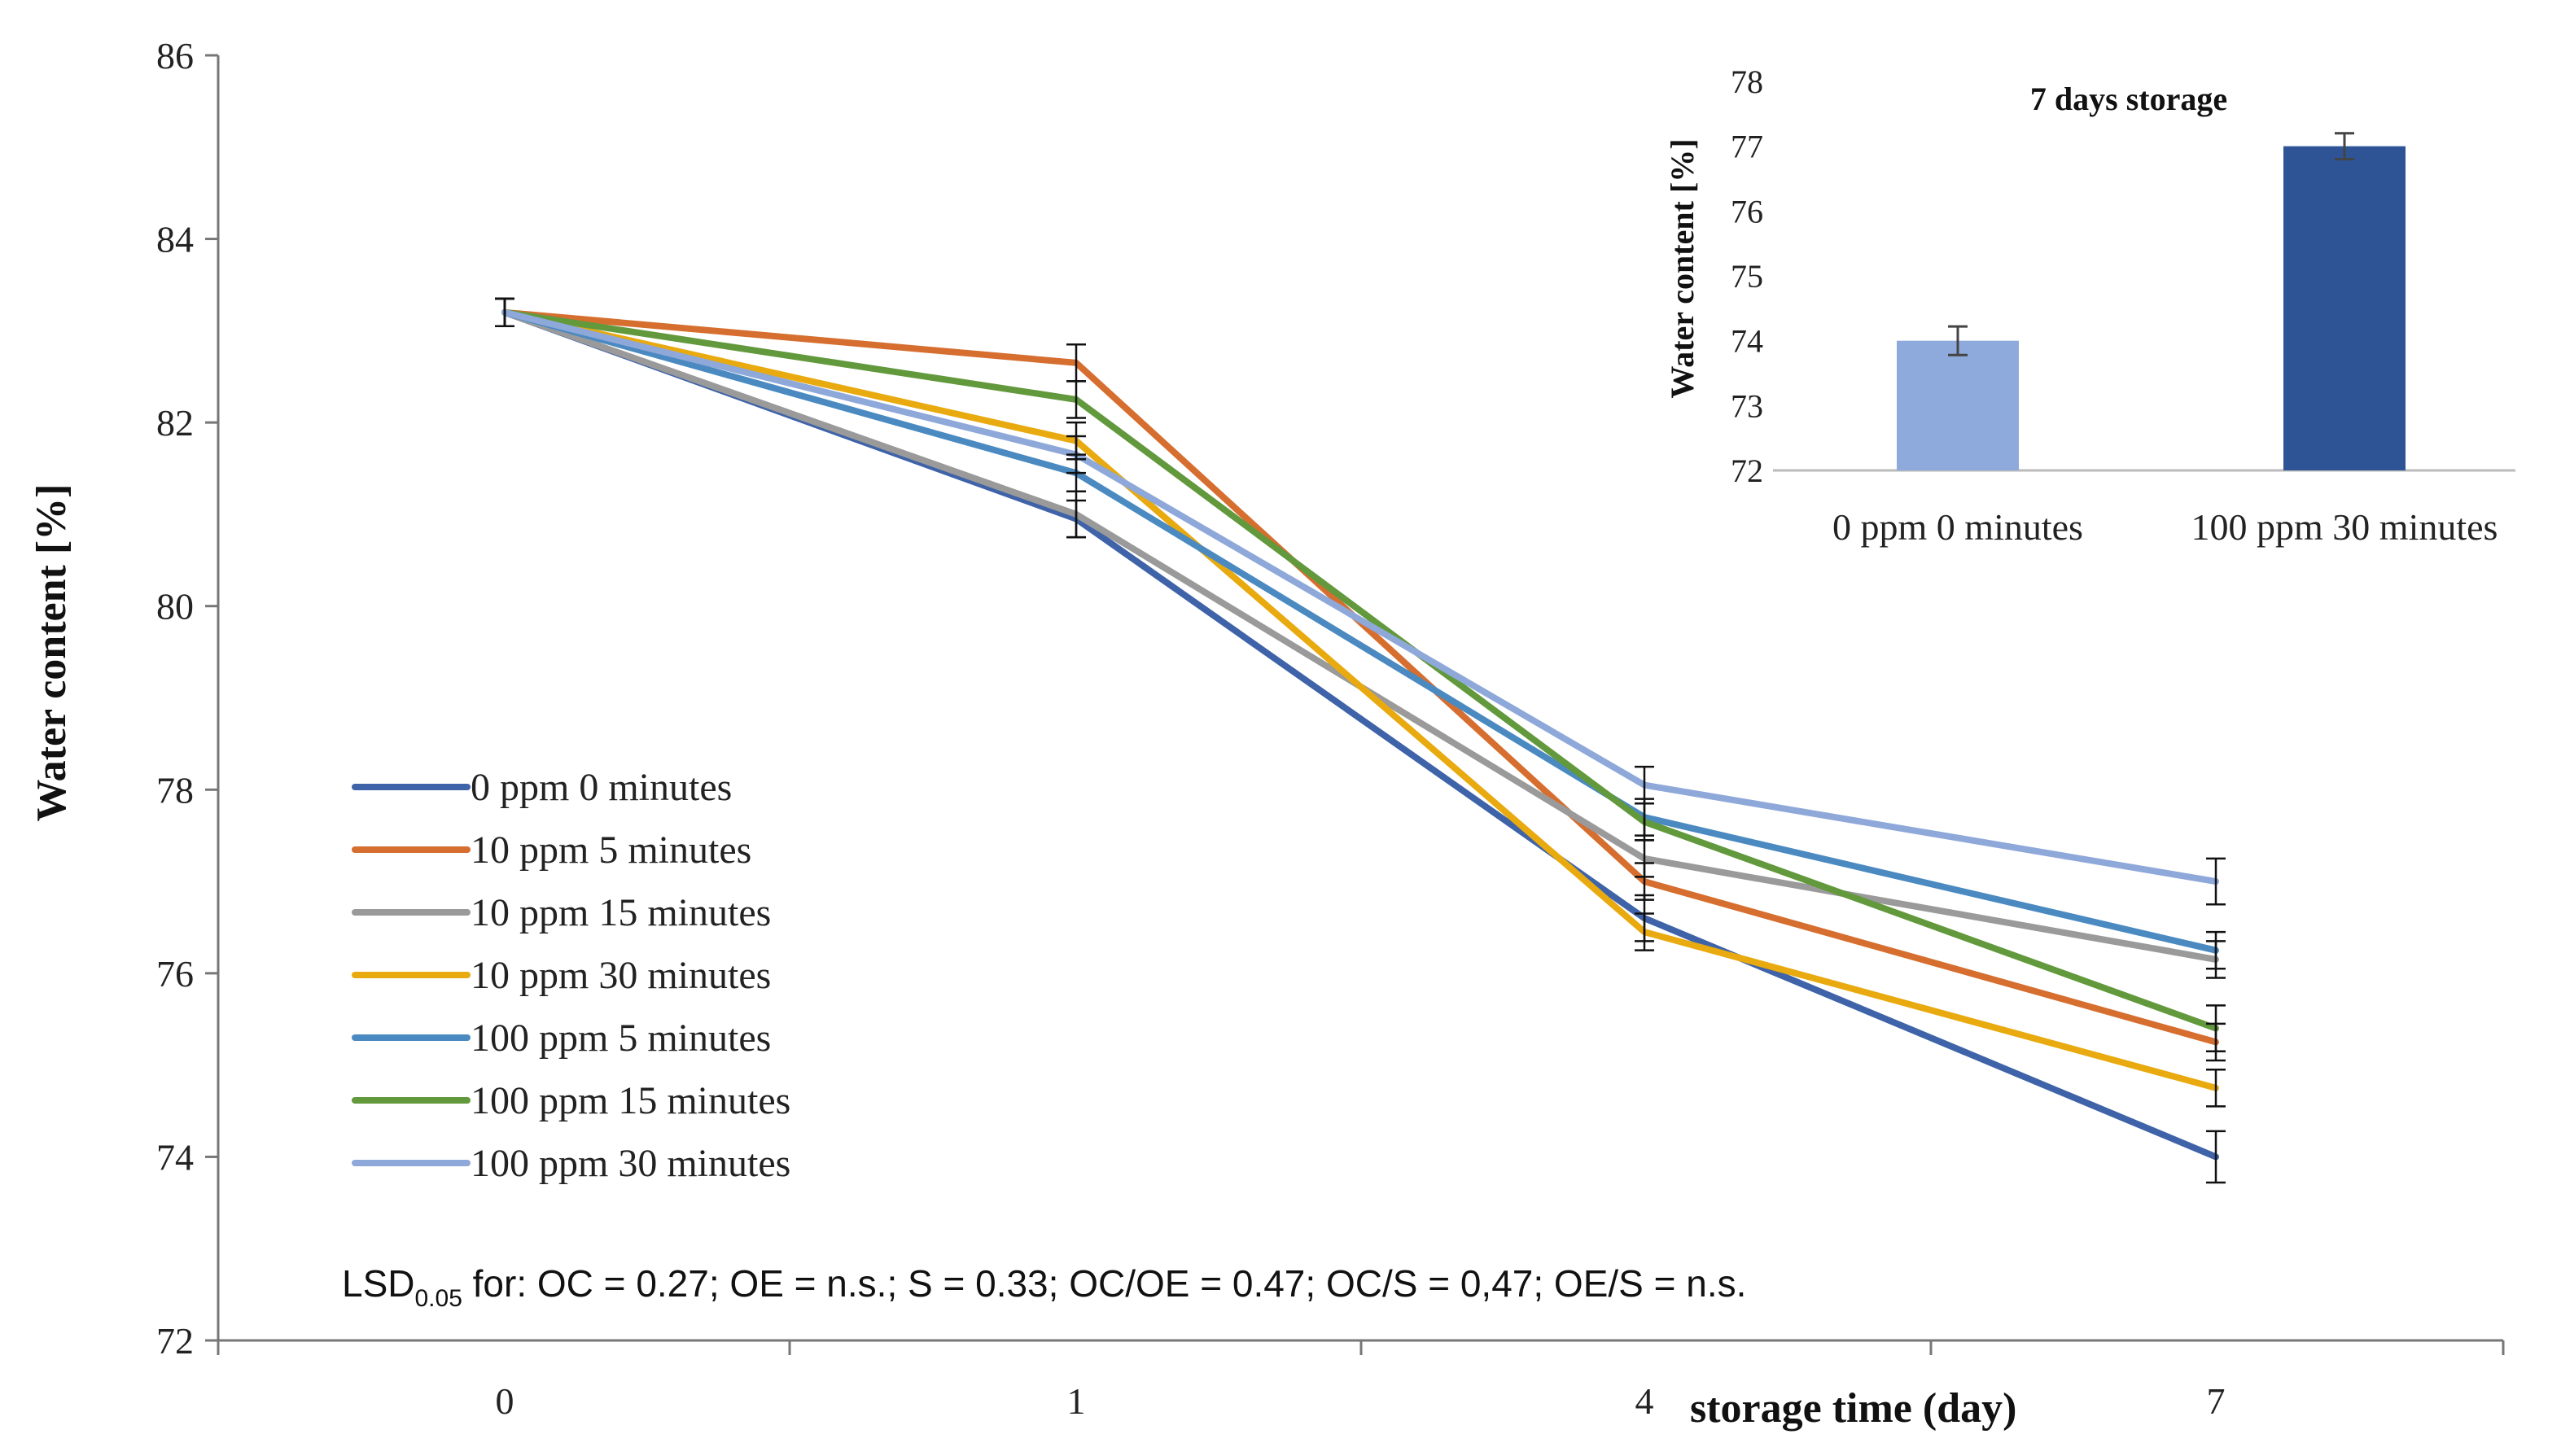 This screenshot has width=2561, height=1456. What do you see at coordinates (1957, 527) in the screenshot?
I see `inset-x-tick-label: 0 ppm 0 minutes` at bounding box center [1957, 527].